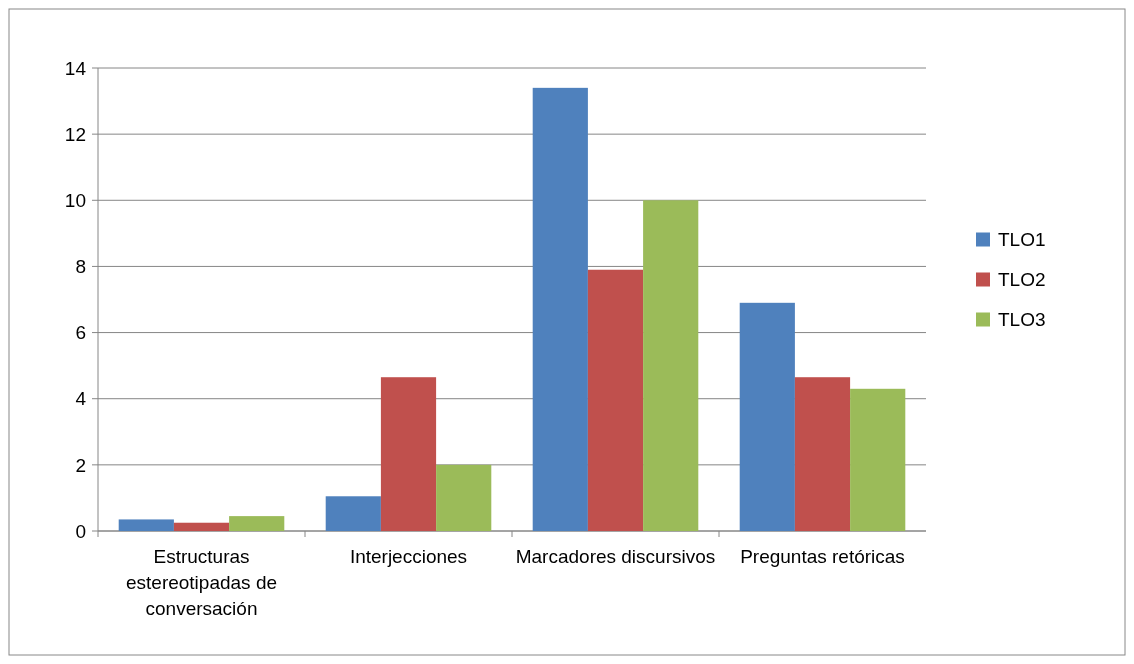 The image size is (1134, 664). Describe the element at coordinates (80, 531) in the screenshot. I see `y-tick-label: 0` at that location.